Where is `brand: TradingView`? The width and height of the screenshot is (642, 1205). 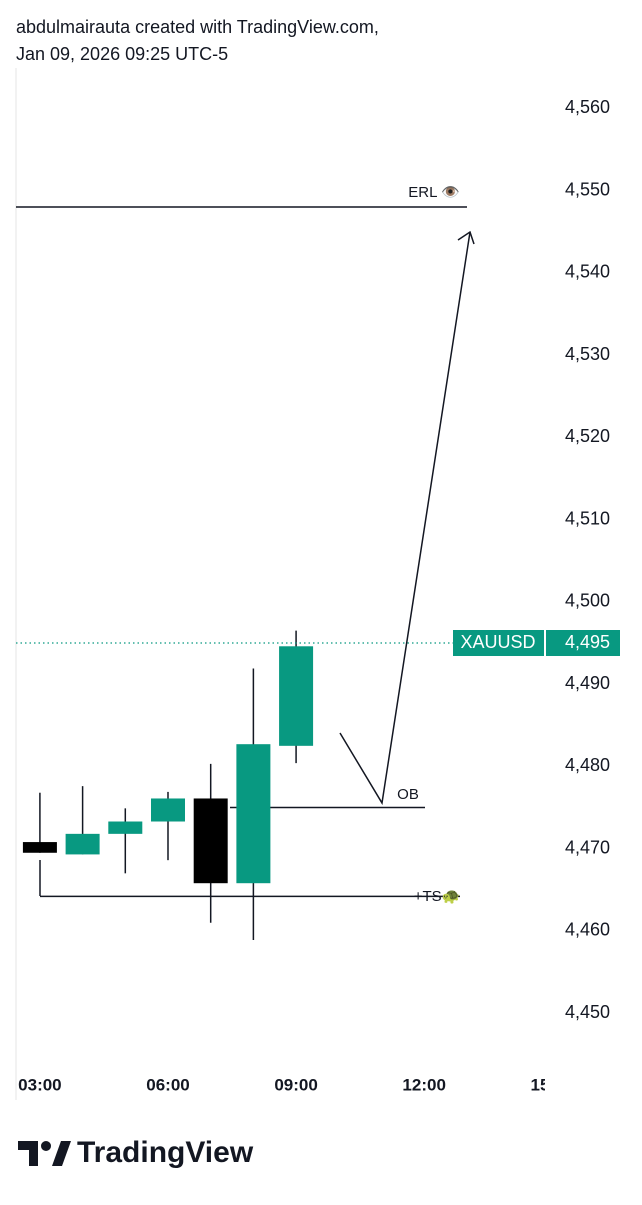
brand: TradingView is located at coordinates (165, 1152).